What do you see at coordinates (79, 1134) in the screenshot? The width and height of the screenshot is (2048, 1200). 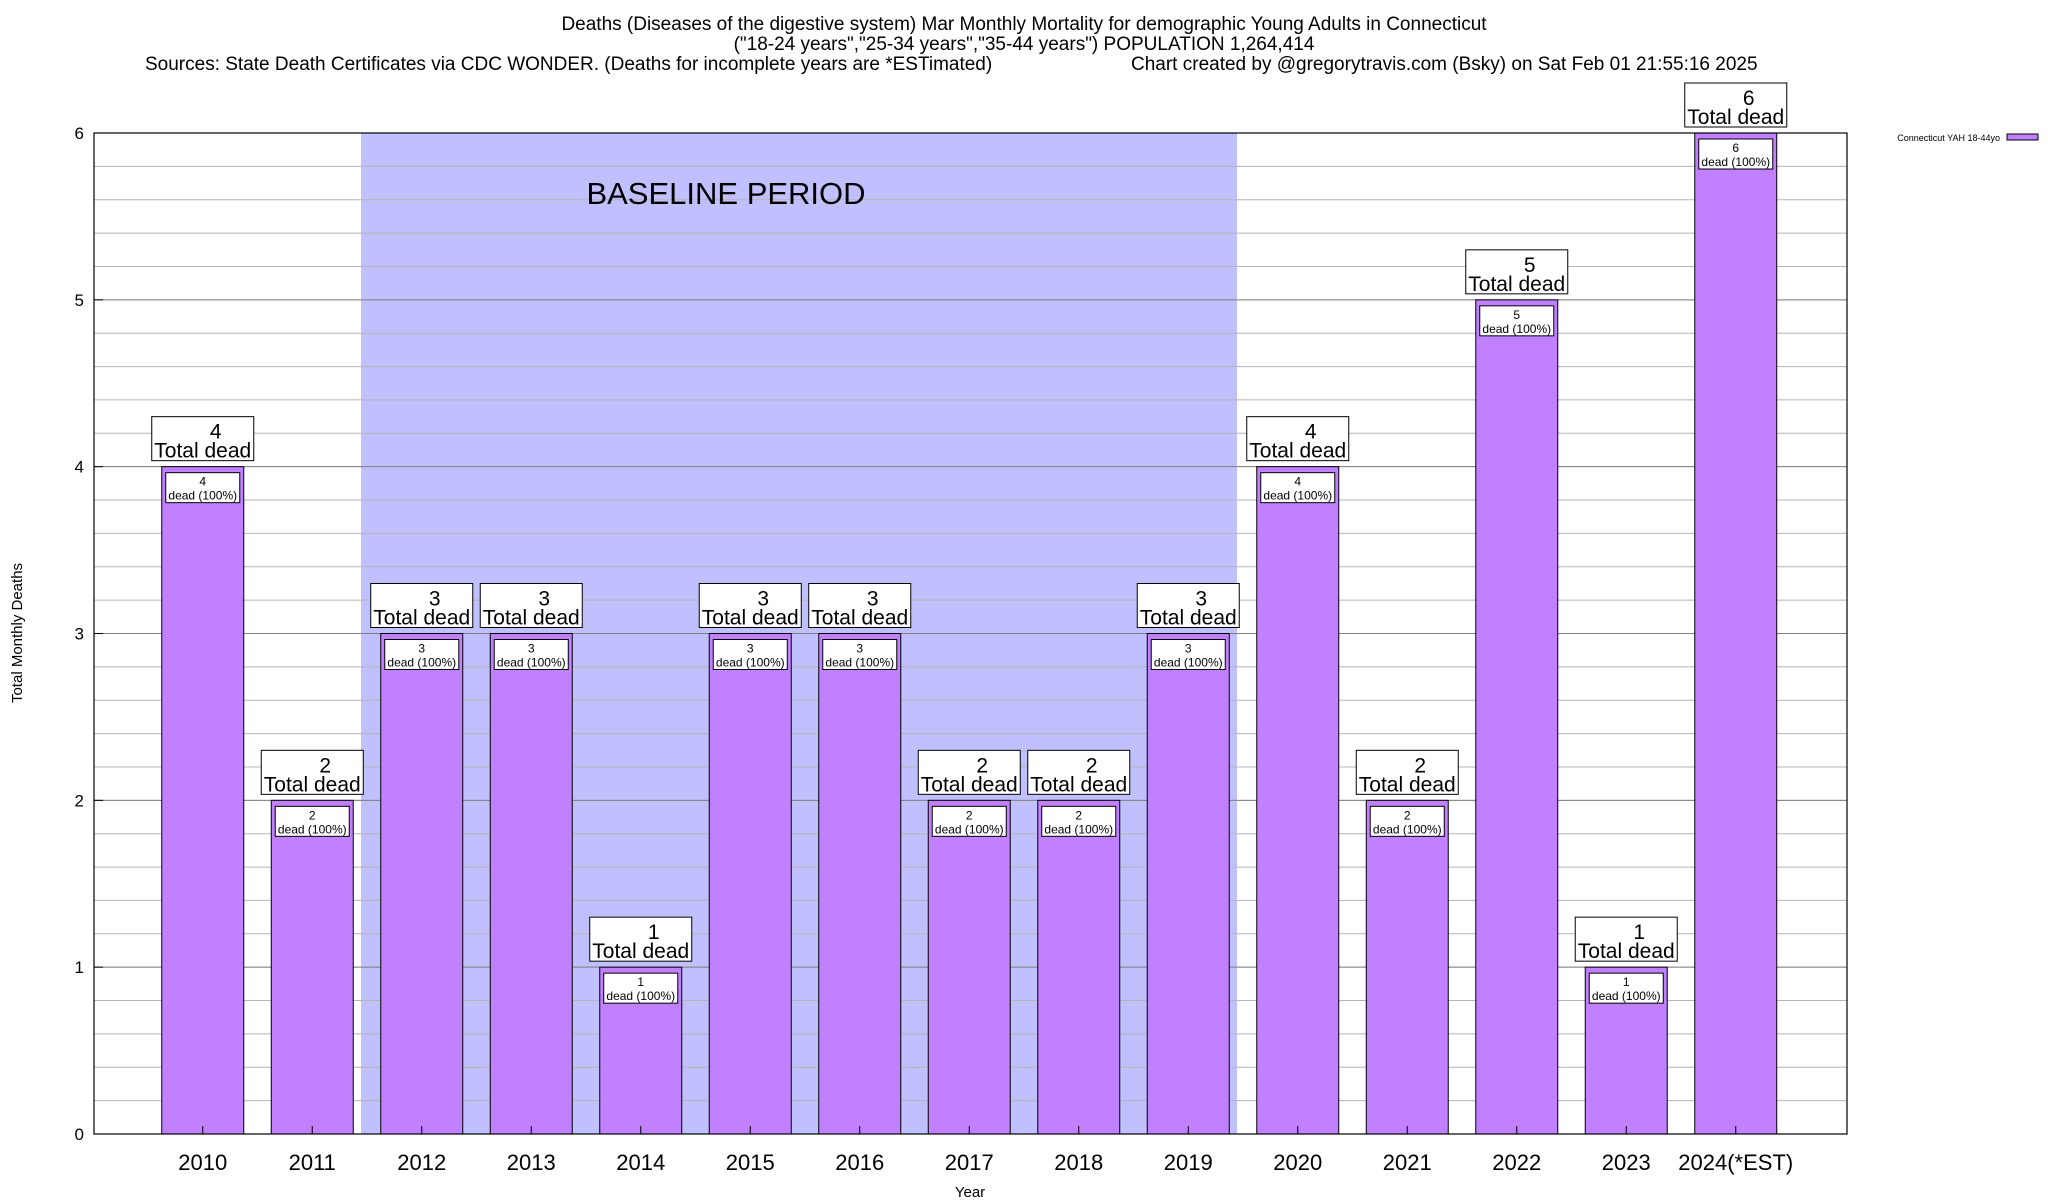 I see `y-tick-label: 0` at bounding box center [79, 1134].